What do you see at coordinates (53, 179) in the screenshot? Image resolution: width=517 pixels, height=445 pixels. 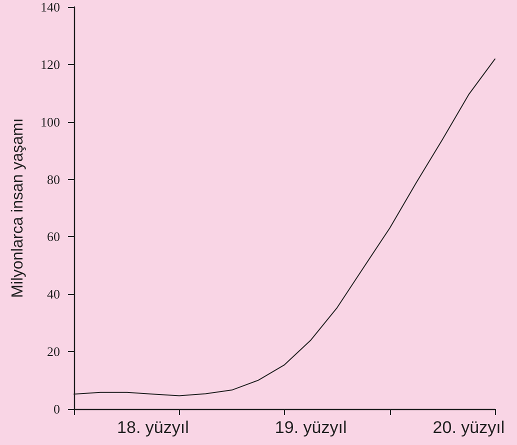 I see `y-tick-label: 80` at bounding box center [53, 179].